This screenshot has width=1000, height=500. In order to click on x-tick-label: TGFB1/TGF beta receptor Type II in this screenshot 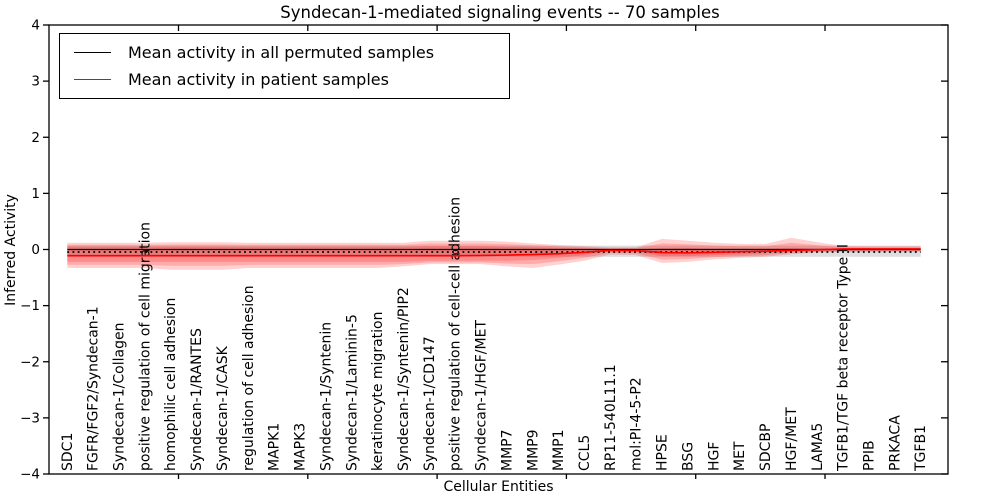, I will do `click(844, 358)`.